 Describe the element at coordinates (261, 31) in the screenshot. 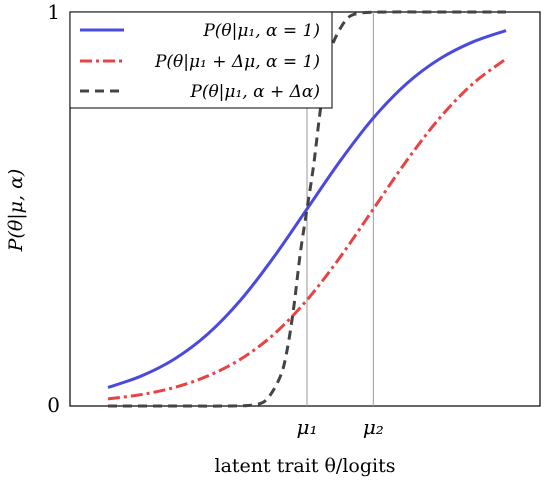

I see `legend-label-series-1: P(θ|μ₁, α = 1)` at that location.